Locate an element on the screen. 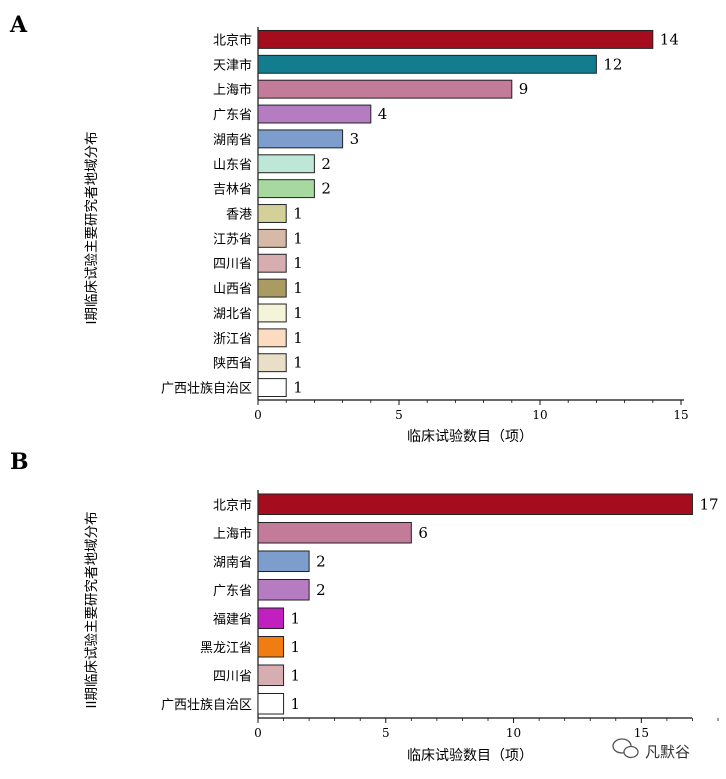 This screenshot has height=779, width=726. panel-a-y-axis-title: I期临床试验主要研究者地域分布 is located at coordinates (92, 228).